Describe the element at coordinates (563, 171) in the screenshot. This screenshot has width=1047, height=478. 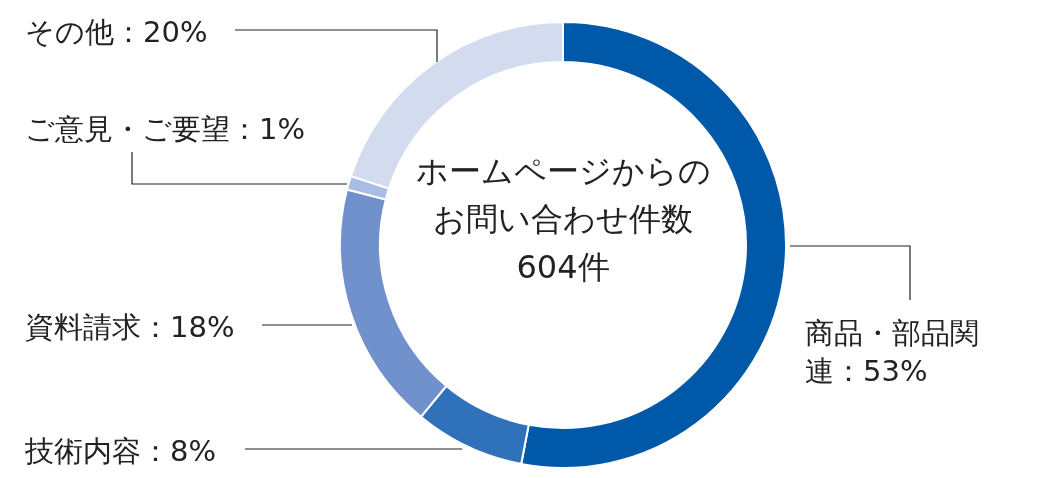
I see `text: ホームページからの` at that location.